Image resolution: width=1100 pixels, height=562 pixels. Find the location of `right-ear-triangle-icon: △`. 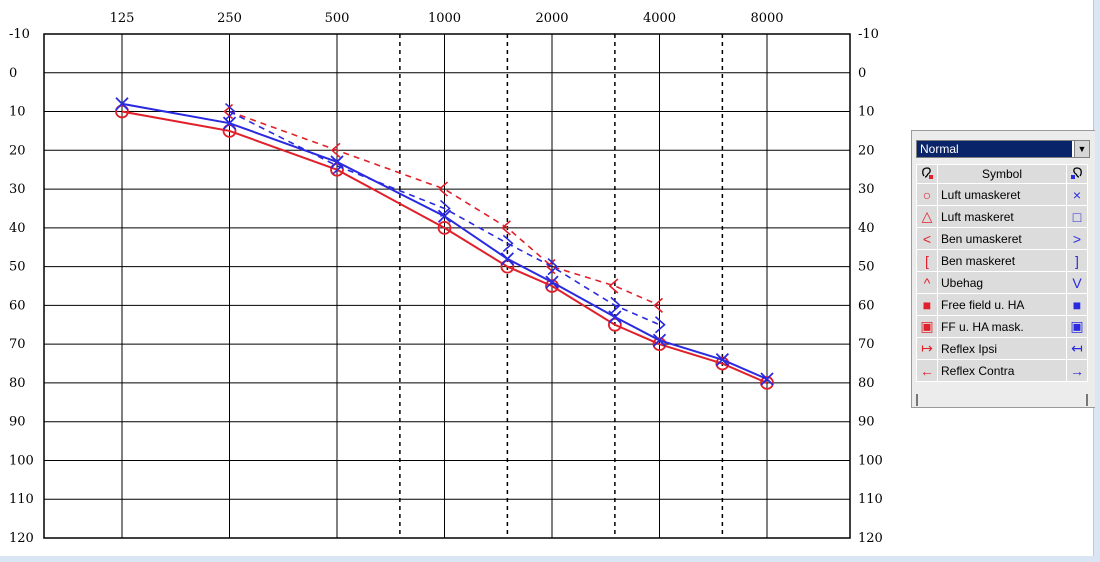

right-ear-triangle-icon: △ is located at coordinates (927, 216).